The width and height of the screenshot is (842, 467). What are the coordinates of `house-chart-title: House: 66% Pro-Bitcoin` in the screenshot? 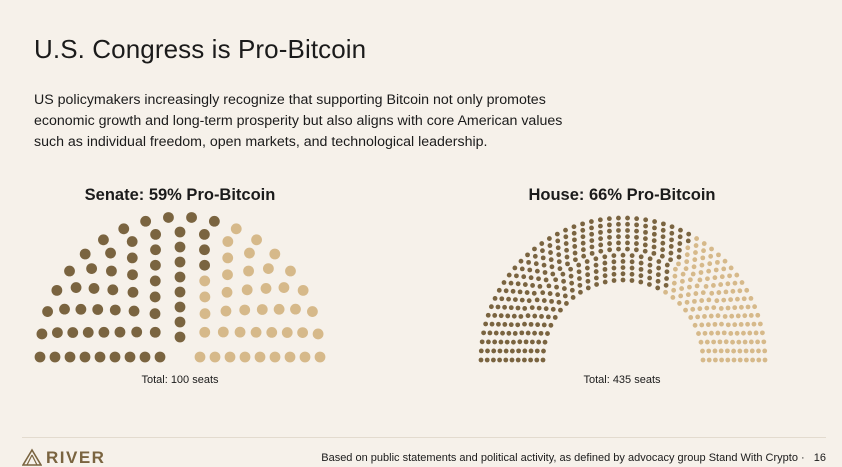 It's located at (622, 195).